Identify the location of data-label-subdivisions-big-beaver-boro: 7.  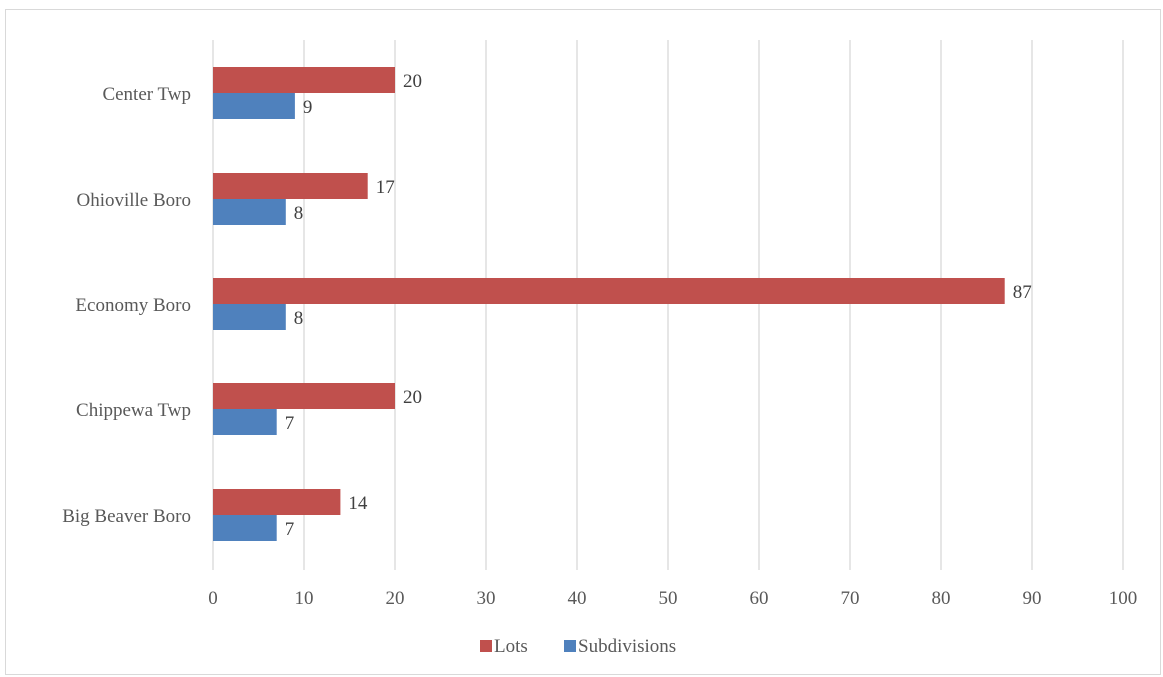
(290, 529).